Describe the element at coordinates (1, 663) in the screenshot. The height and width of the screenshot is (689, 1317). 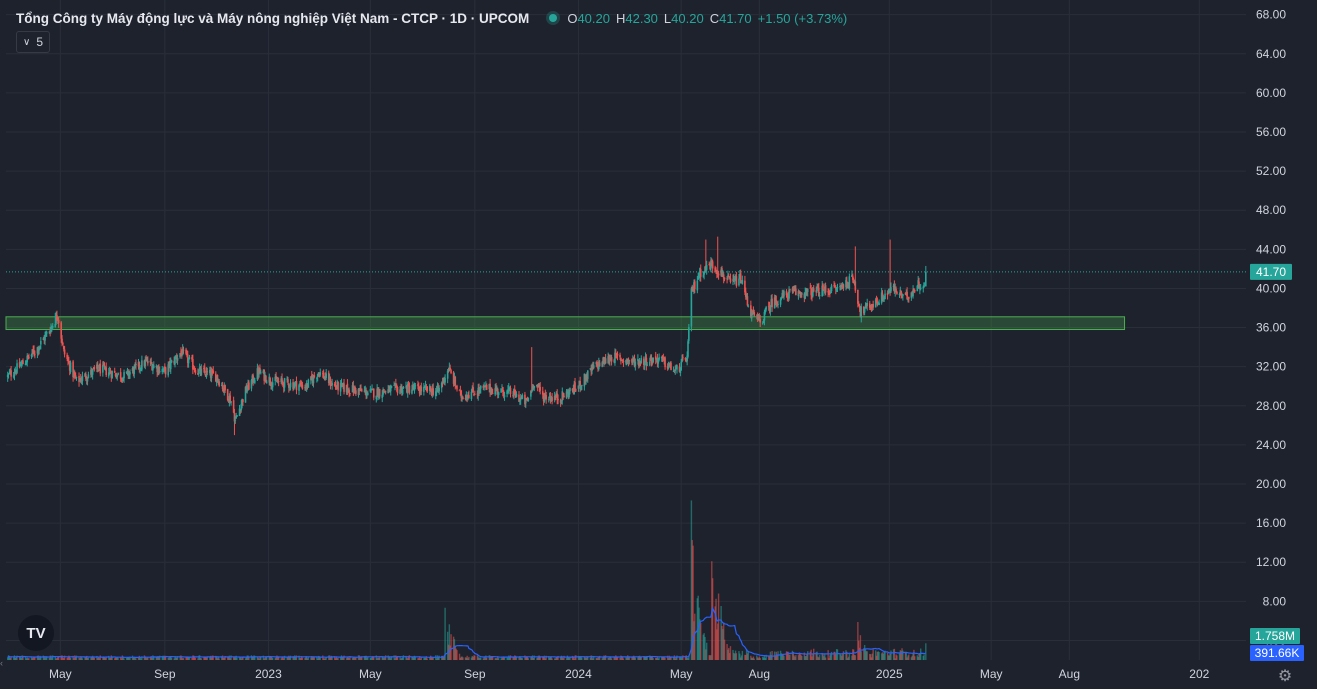
I see `chevron-left-icon: ‹` at that location.